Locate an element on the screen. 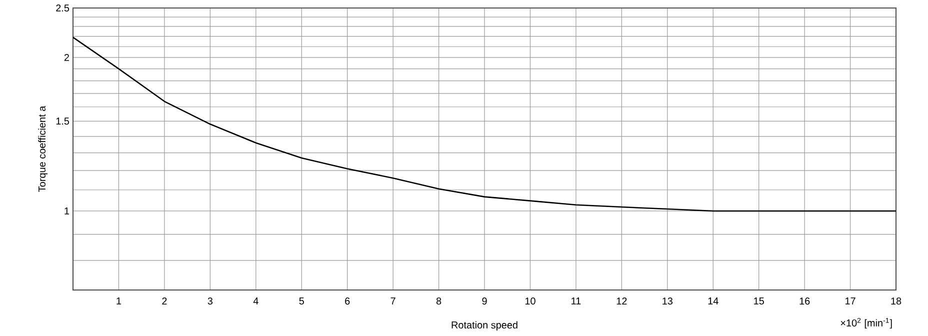 The height and width of the screenshot is (336, 928). x-tick-label: 15 is located at coordinates (759, 301).